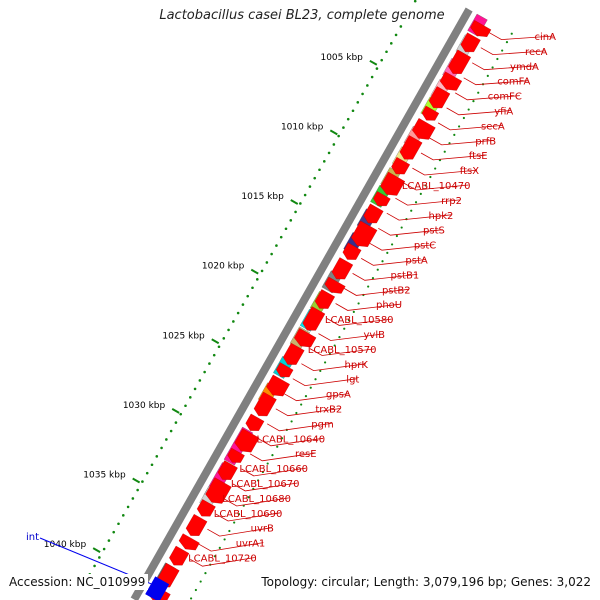  I want to click on gene-label: pstS, so click(434, 231).